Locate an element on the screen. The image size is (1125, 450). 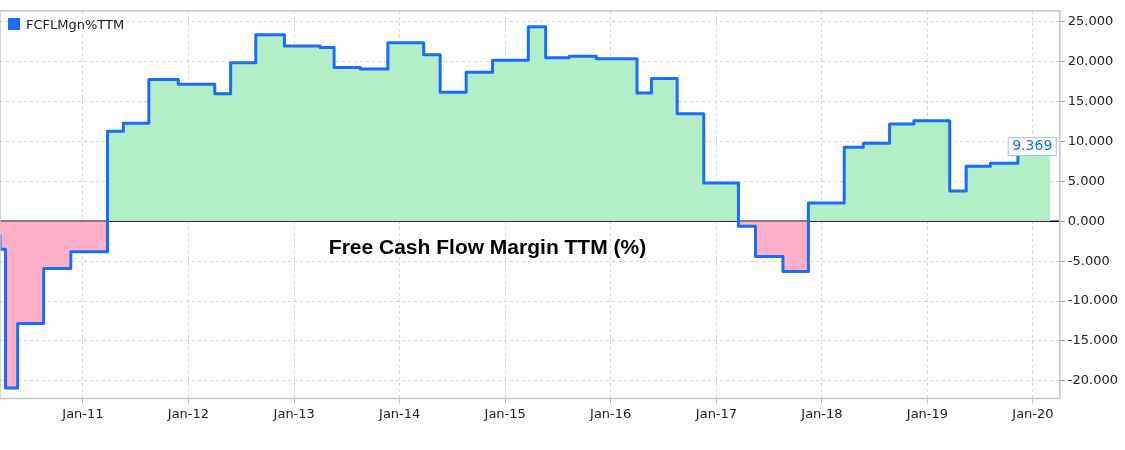
y-tick-label: -10.000 is located at coordinates (1093, 300).